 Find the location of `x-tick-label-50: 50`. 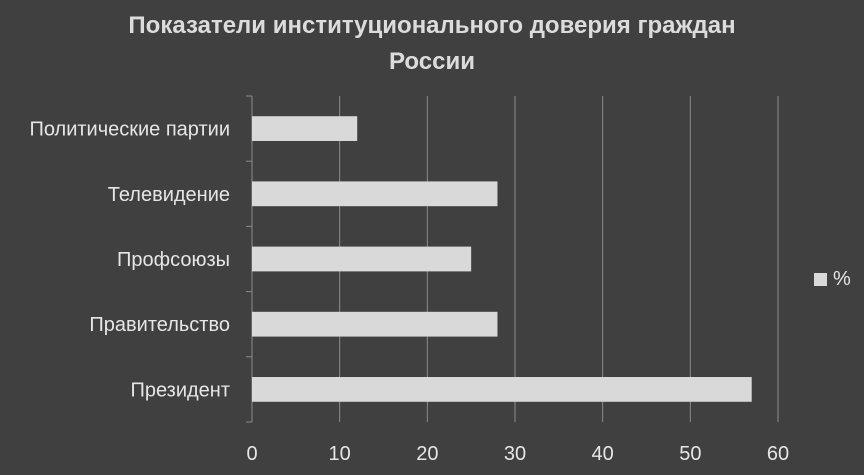

x-tick-label-50: 50 is located at coordinates (690, 454).